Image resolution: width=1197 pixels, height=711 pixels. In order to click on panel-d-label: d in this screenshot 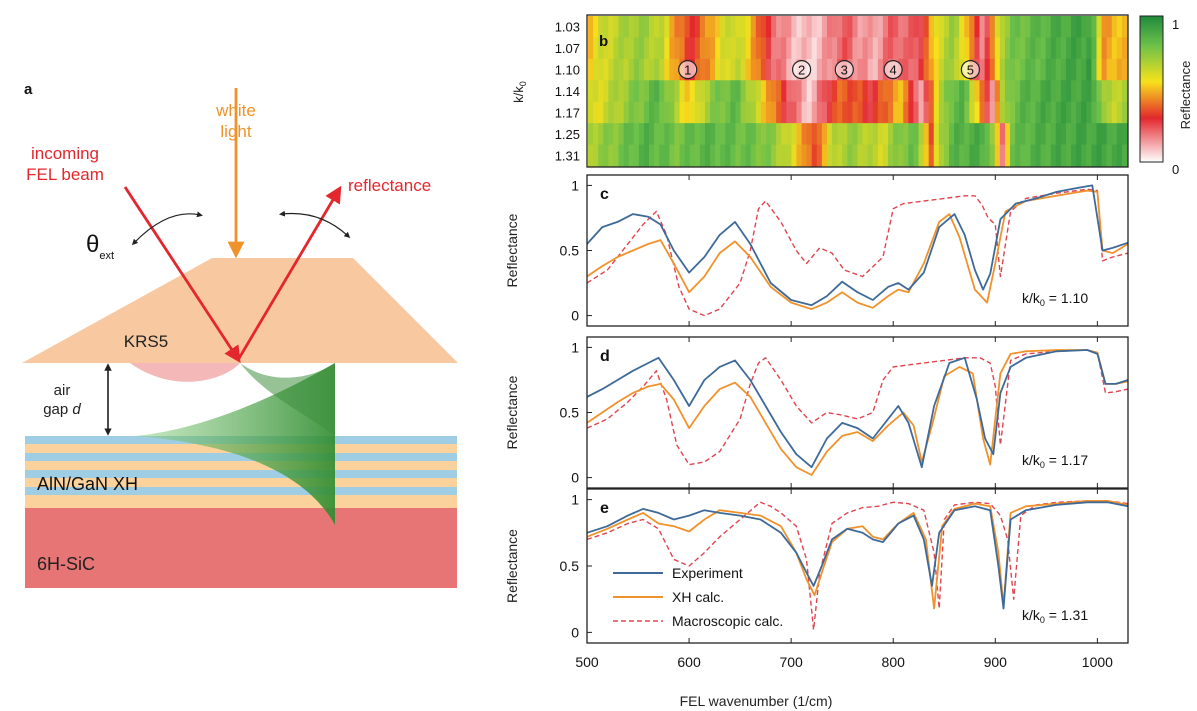, I will do `click(605, 356)`.